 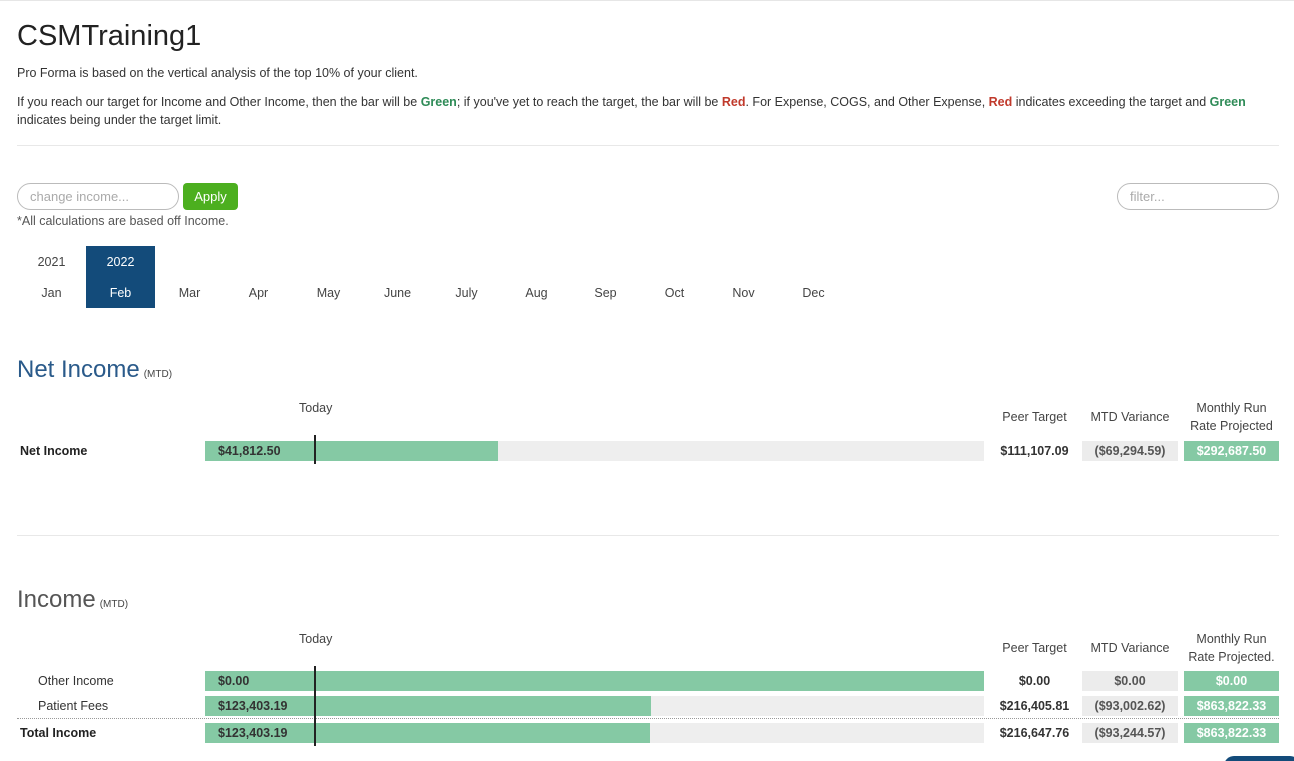 I want to click on net-income-title: Net Income (MTD), so click(x=95, y=369).